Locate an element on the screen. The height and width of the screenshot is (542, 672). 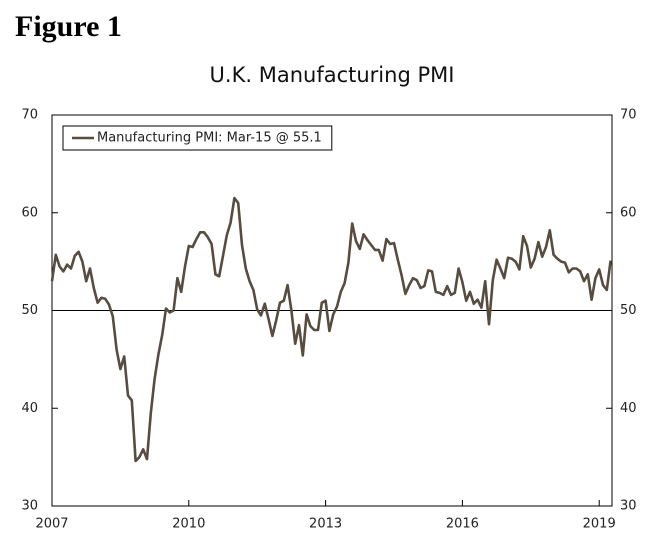
x-tick-label: 2013 is located at coordinates (325, 524).